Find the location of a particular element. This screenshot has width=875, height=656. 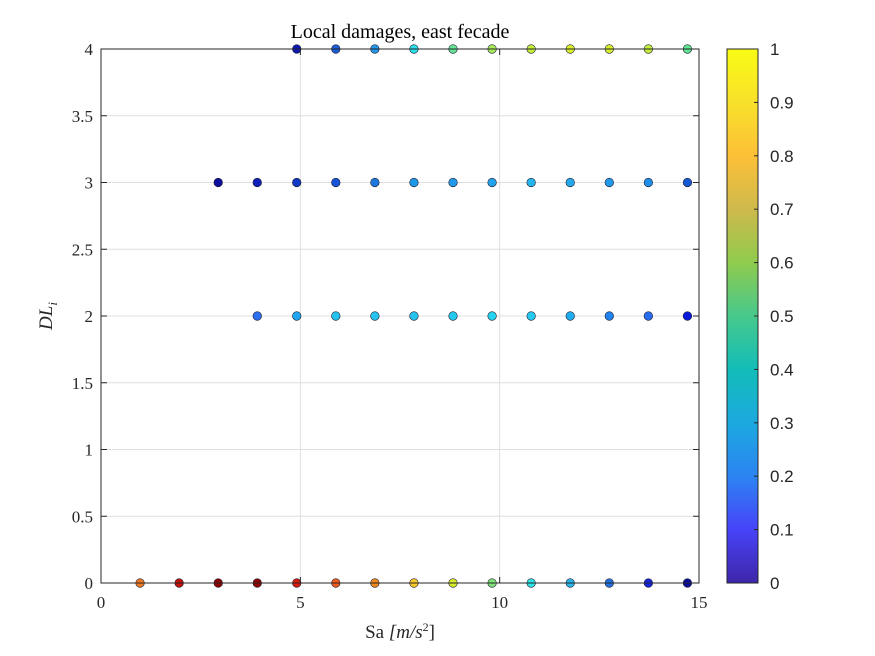

y-tick-label: 3 is located at coordinates (89, 183).